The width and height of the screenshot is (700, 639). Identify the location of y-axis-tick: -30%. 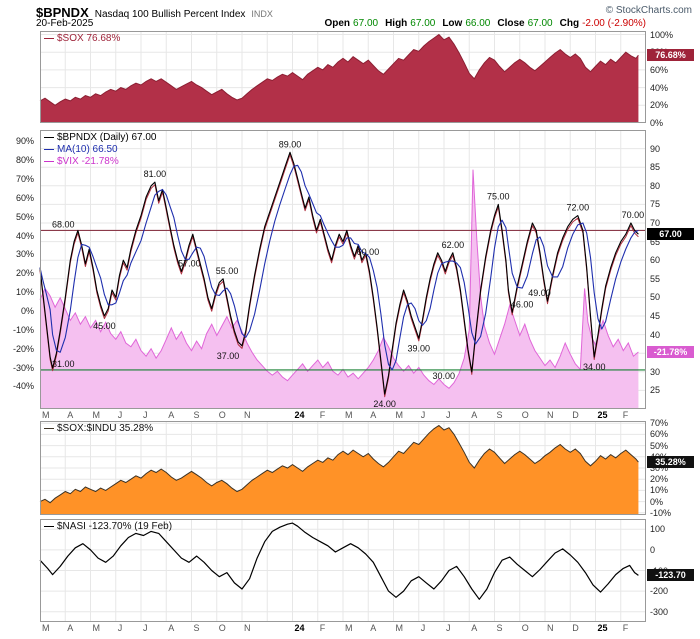
(23, 367).